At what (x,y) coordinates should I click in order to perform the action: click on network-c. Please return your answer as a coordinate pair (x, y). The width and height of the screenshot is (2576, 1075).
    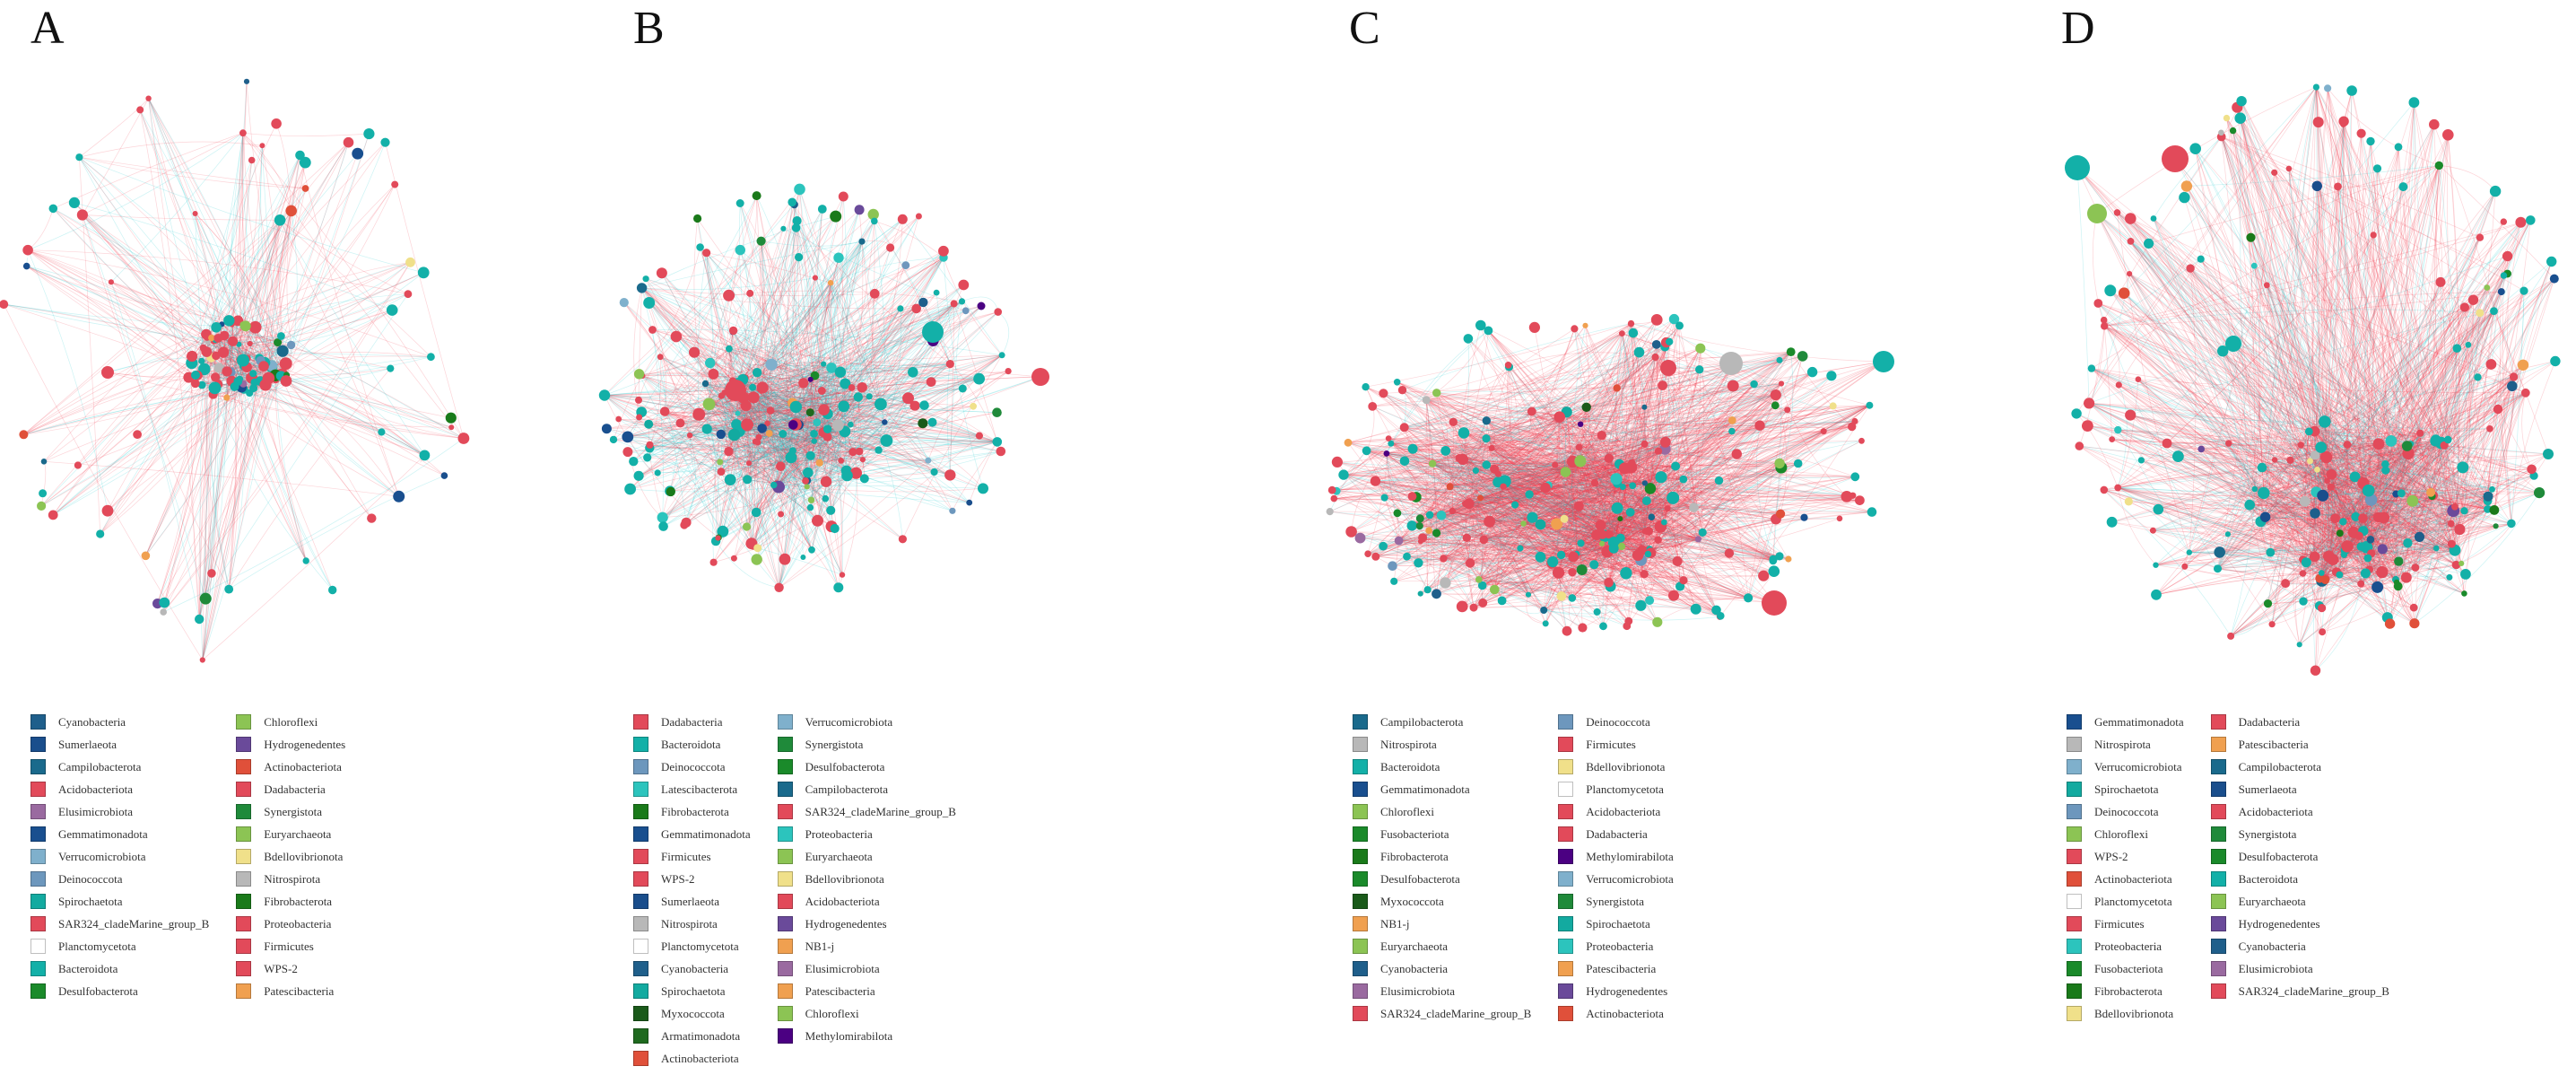
    Looking at the image, I should click on (1610, 474).